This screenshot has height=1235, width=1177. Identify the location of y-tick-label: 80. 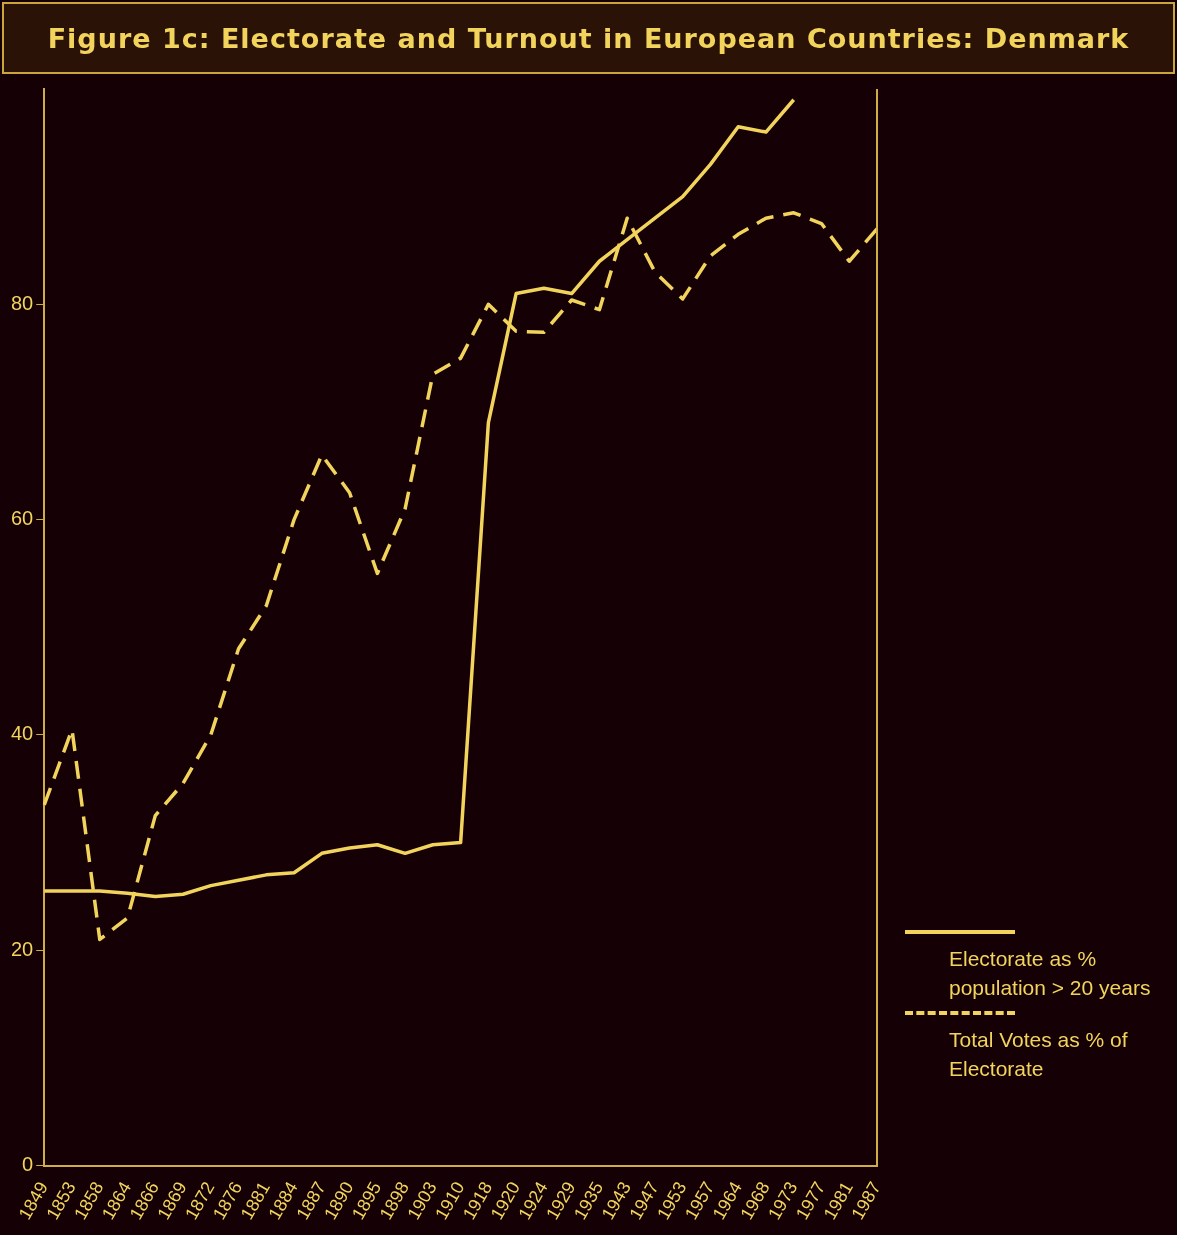
(22, 302).